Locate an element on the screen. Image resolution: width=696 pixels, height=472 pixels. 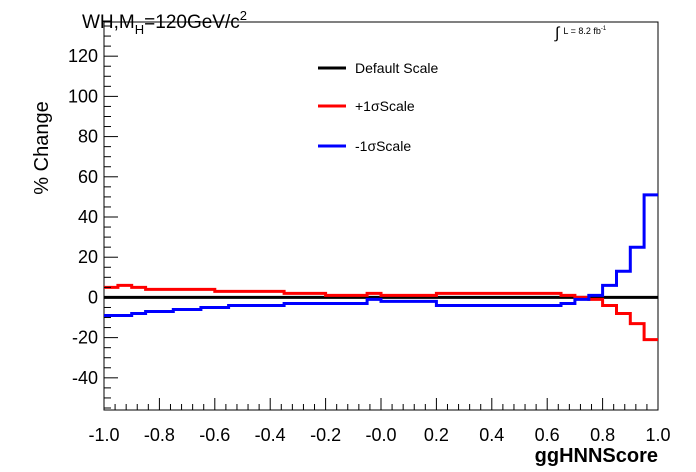
luminosity-label: ∫ L = 8.2 fb-1 is located at coordinates (580, 33).